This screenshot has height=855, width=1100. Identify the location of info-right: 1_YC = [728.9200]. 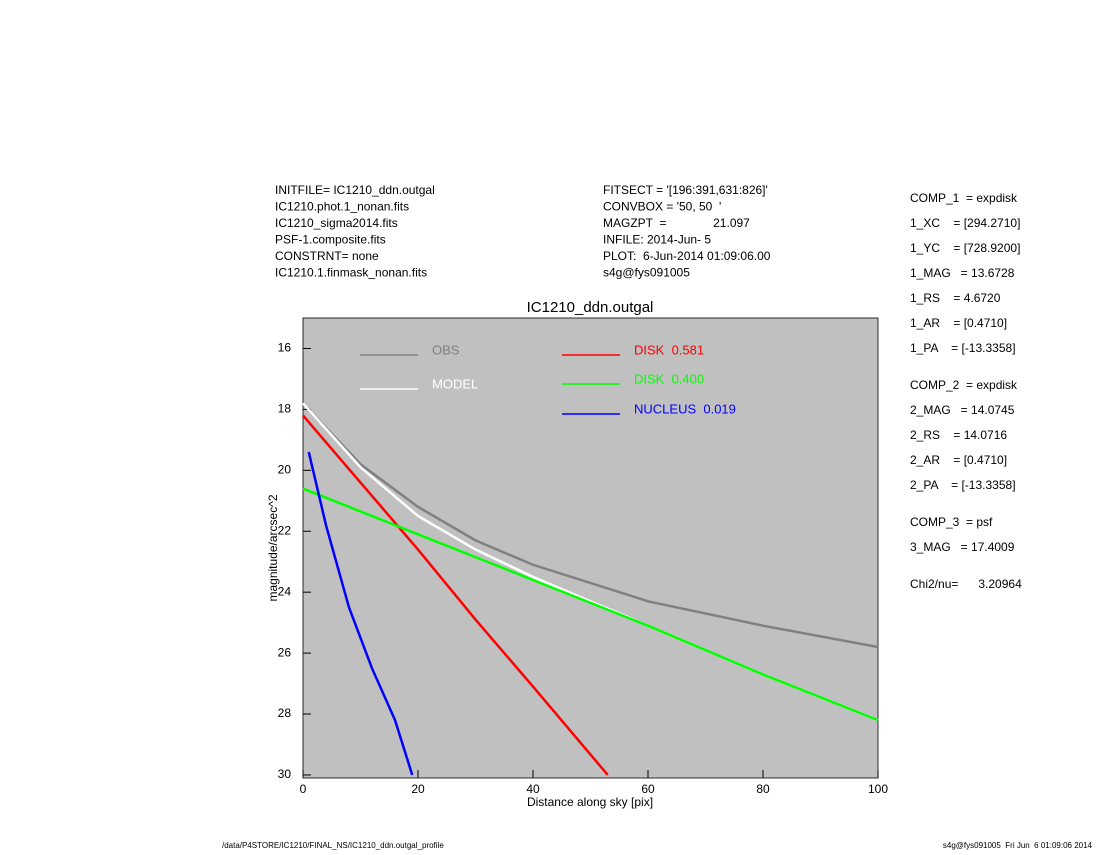
(965, 248).